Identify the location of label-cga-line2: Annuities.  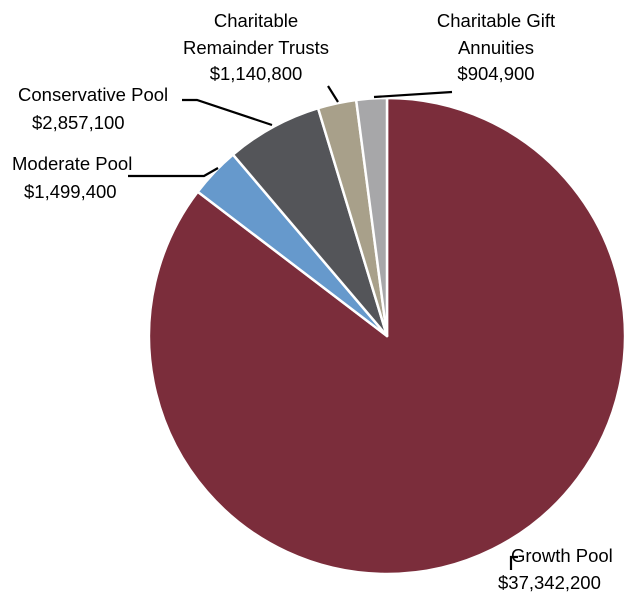
(496, 47).